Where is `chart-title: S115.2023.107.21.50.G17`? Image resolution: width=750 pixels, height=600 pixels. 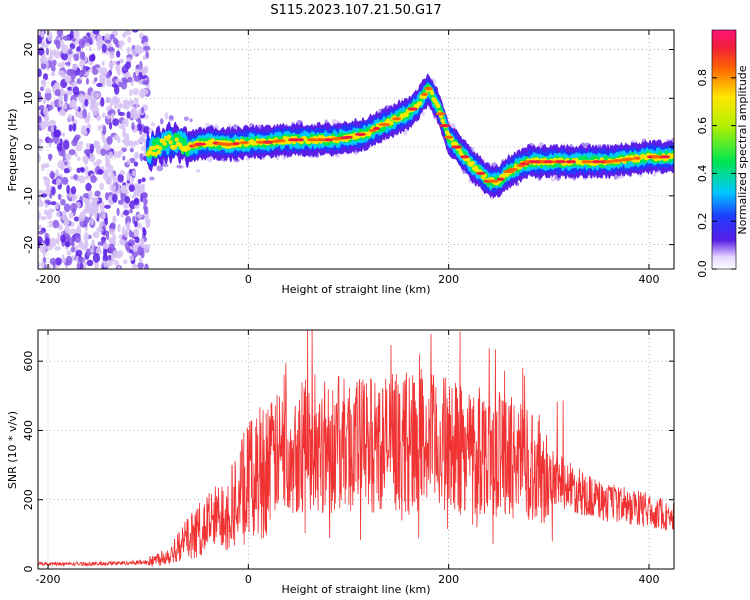 chart-title: S115.2023.107.21.50.G17 is located at coordinates (355, 10).